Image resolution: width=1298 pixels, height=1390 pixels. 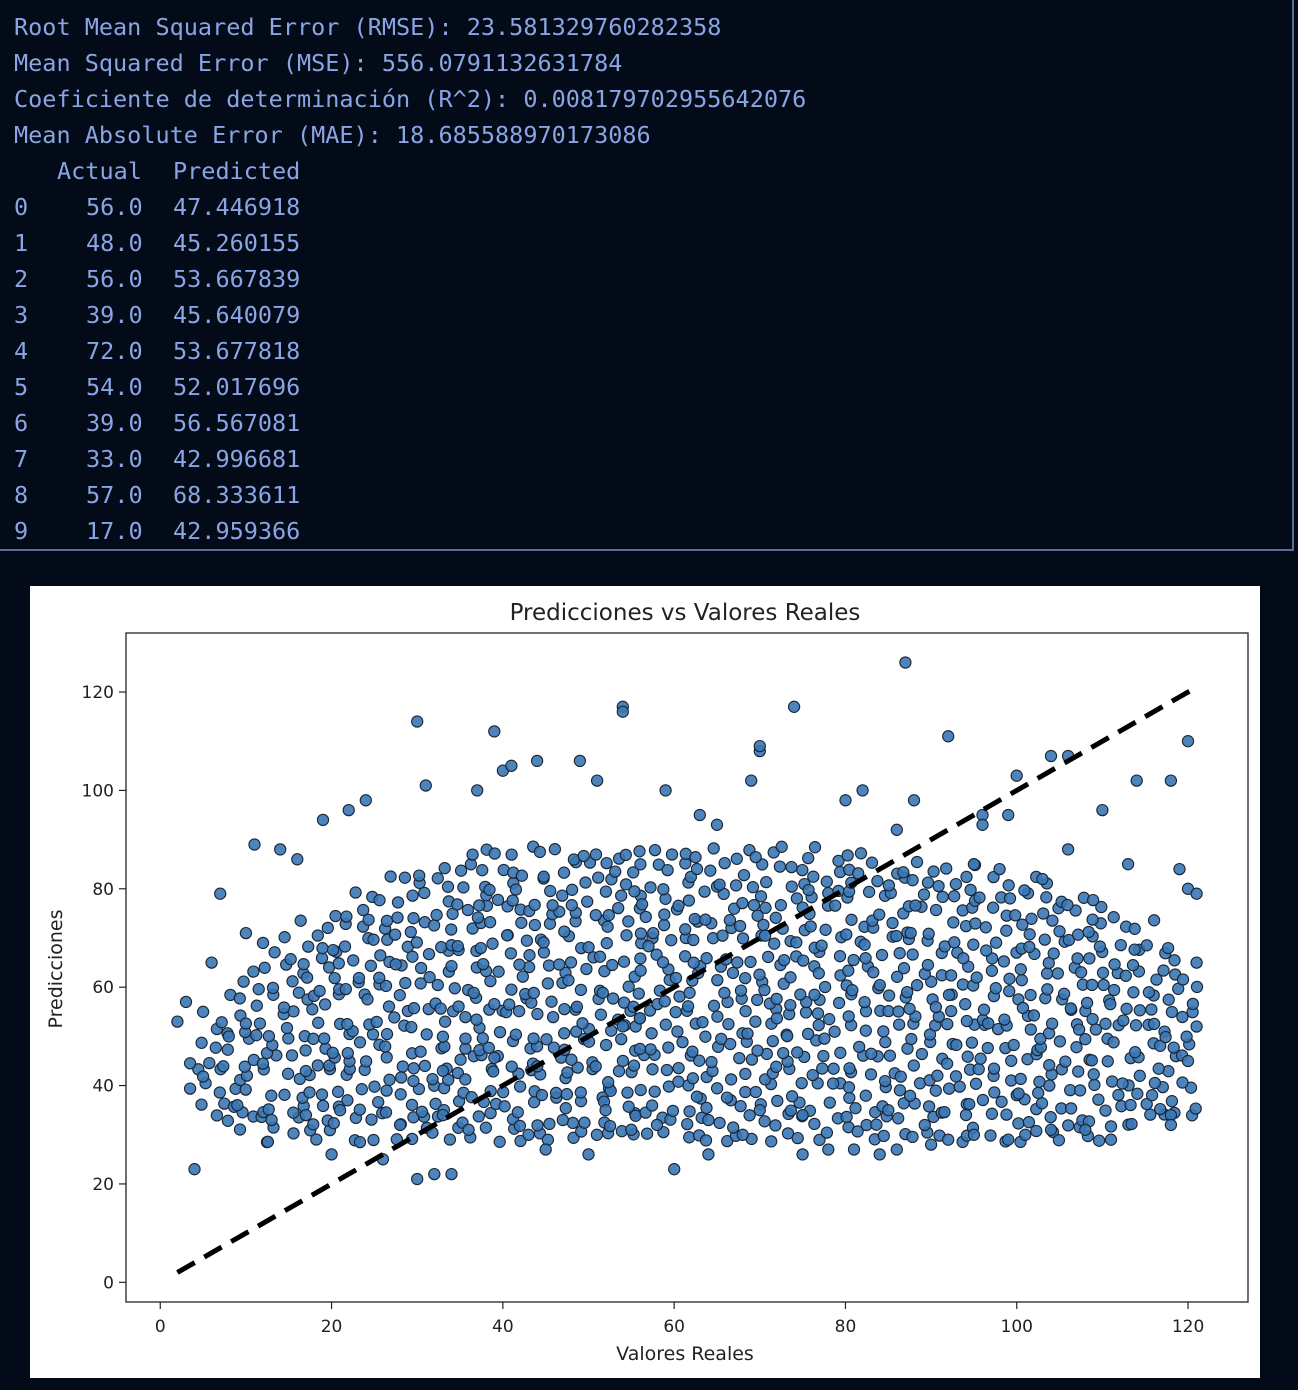 What do you see at coordinates (503, 1327) in the screenshot?
I see `x-tick-label: 40` at bounding box center [503, 1327].